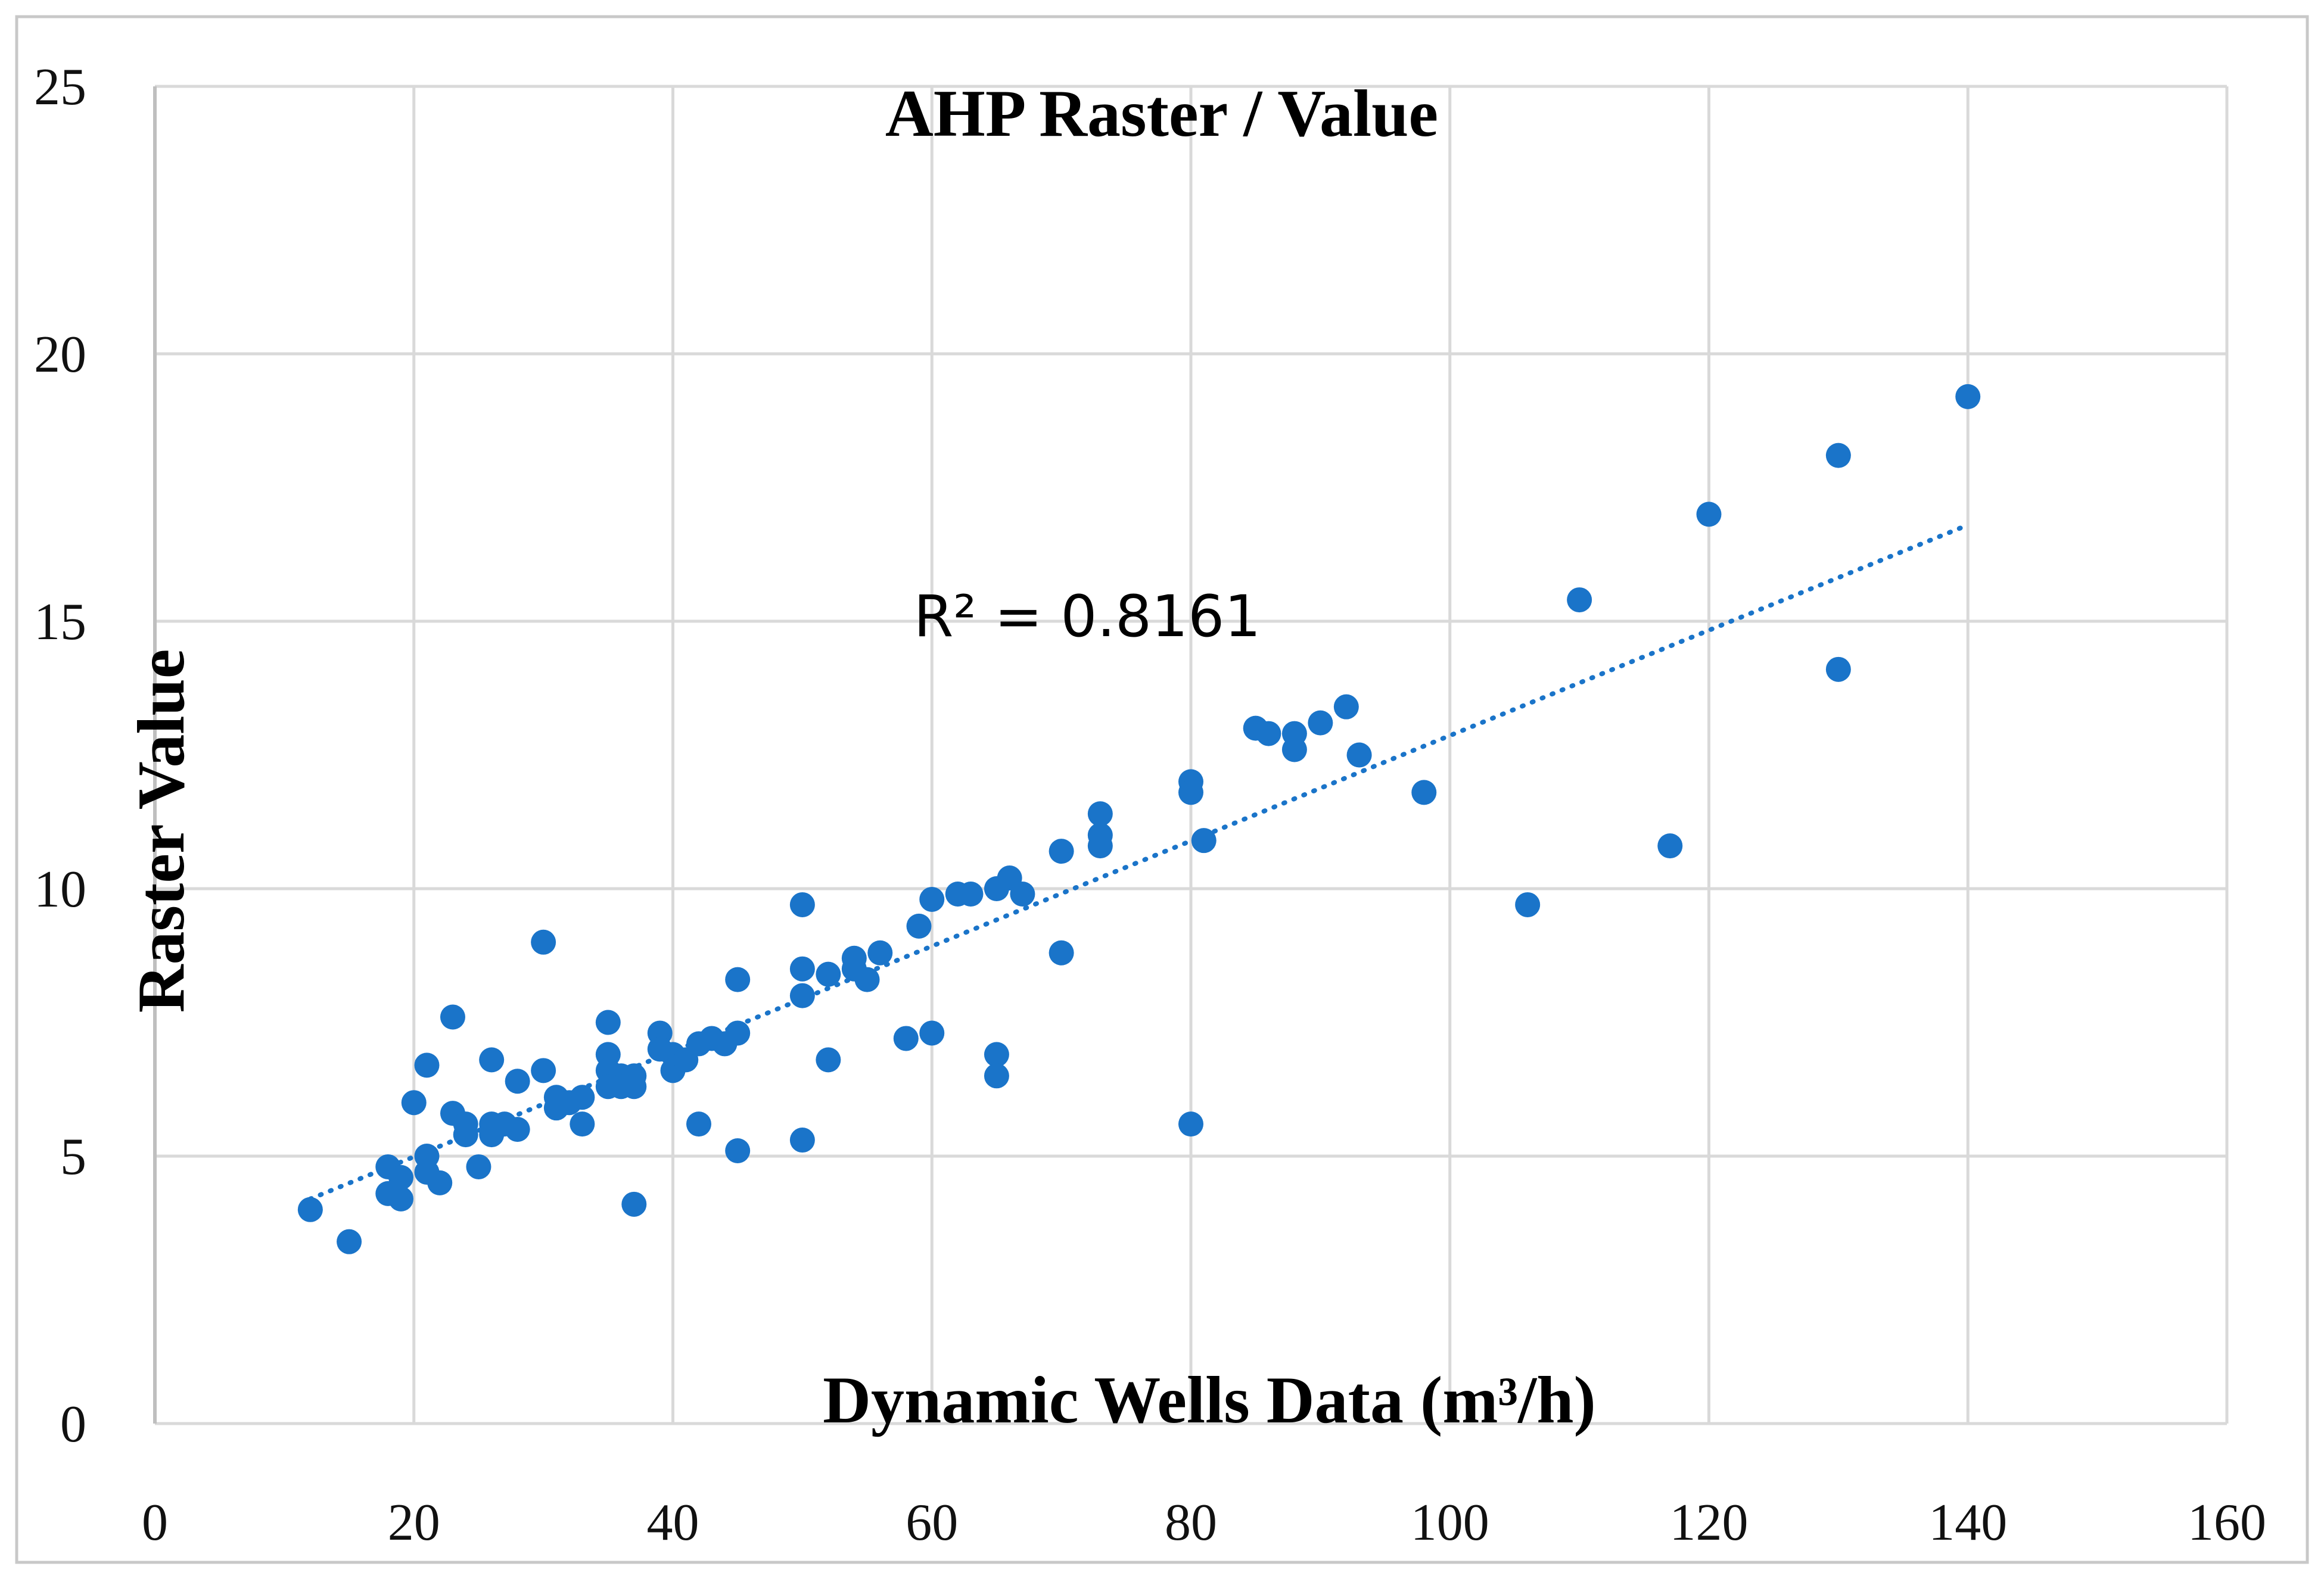 This screenshot has width=2324, height=1582. I want to click on x-tick-label-4: 80, so click(1191, 1523).